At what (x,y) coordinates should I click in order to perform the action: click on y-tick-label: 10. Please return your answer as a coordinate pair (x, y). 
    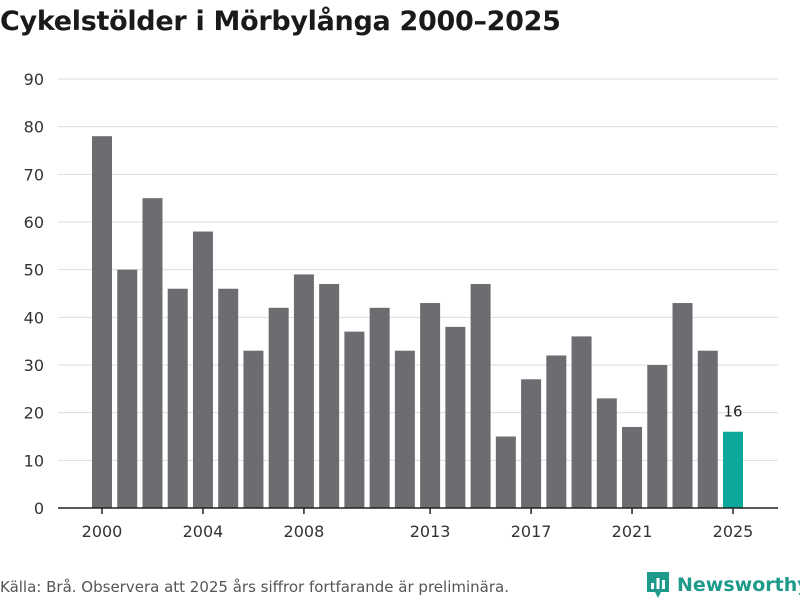
    Looking at the image, I should click on (34, 460).